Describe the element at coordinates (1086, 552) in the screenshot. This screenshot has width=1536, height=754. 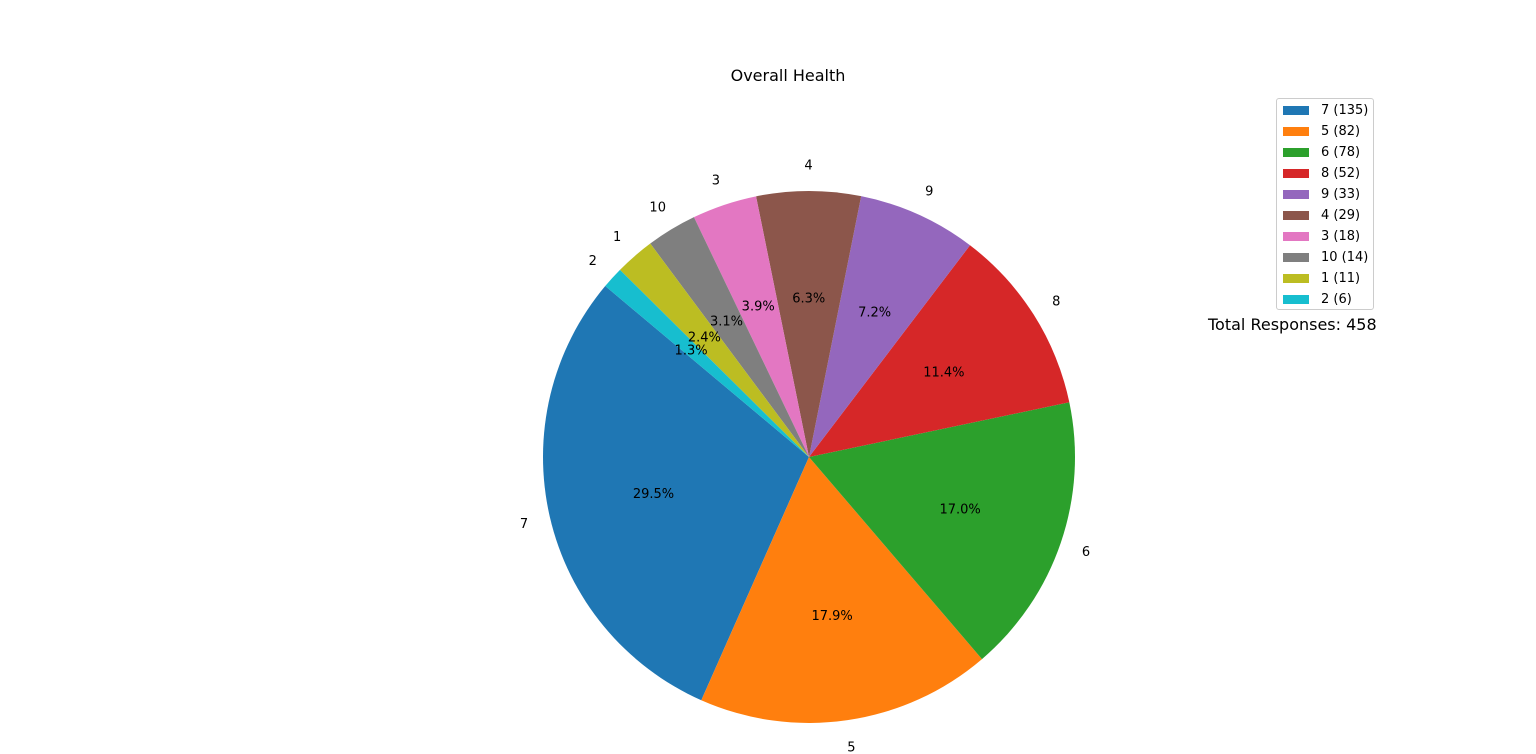
I see `slice-label-6: 6` at that location.